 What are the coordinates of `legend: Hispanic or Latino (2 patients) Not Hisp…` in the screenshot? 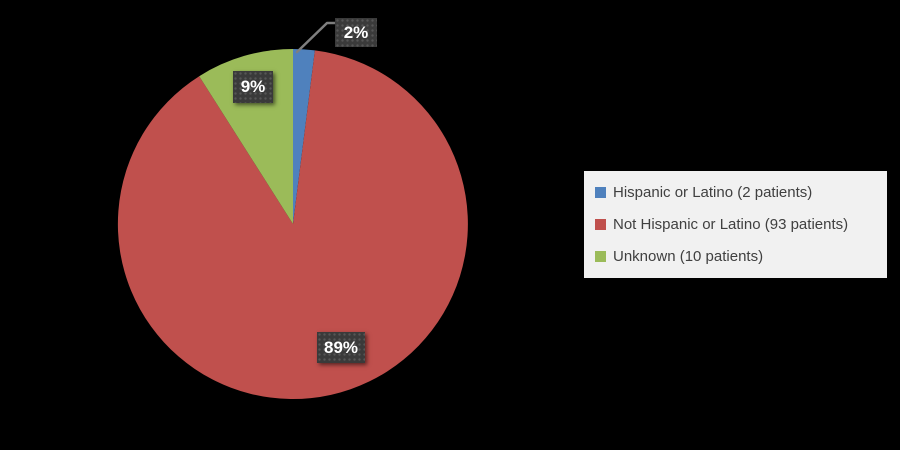 It's located at (735, 224).